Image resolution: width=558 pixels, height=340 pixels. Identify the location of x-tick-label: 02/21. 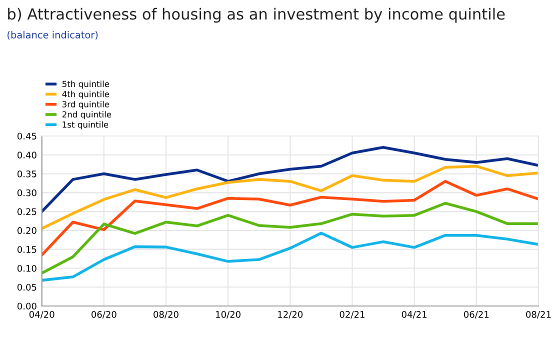
(352, 315).